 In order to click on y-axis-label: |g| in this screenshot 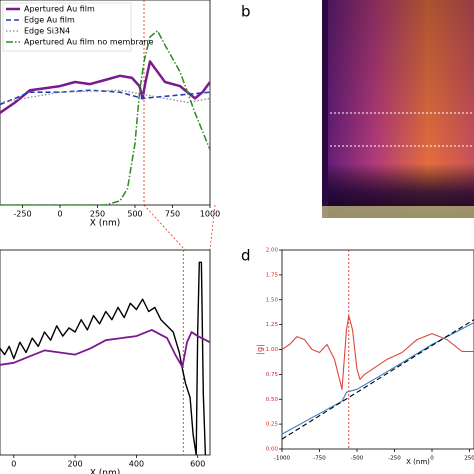, I will do `click(260, 349)`.